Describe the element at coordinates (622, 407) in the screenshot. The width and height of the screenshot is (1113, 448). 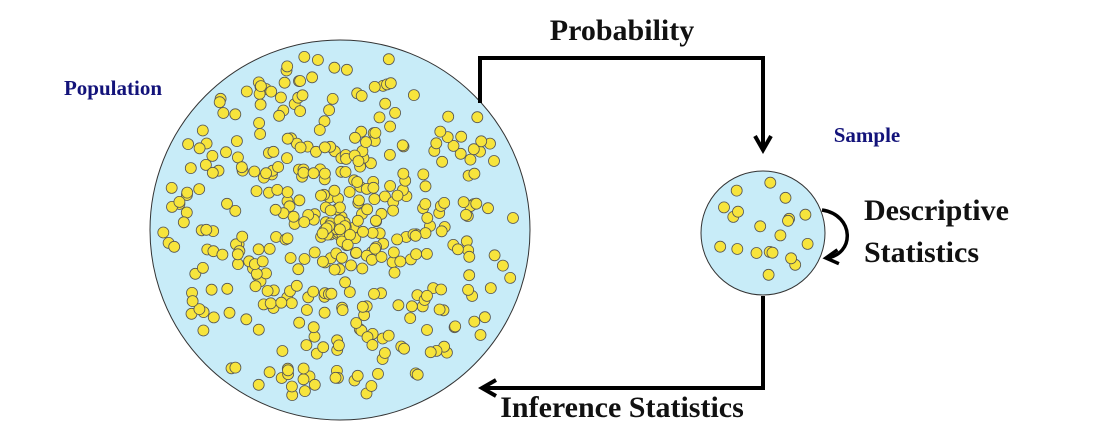
I see `inference-label: Inference Statistics` at that location.